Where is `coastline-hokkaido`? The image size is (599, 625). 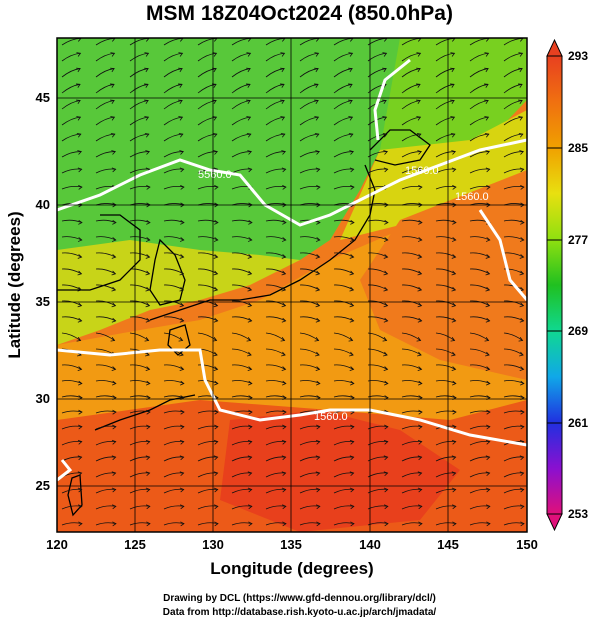 coastline-hokkaido is located at coordinates (400, 147).